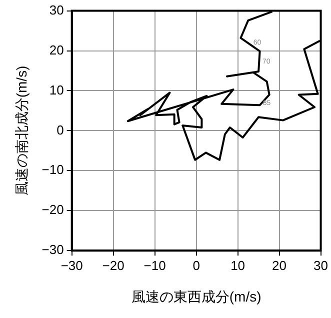  What do you see at coordinates (53, 210) in the screenshot?
I see `y-tick-label: −20` at bounding box center [53, 210].